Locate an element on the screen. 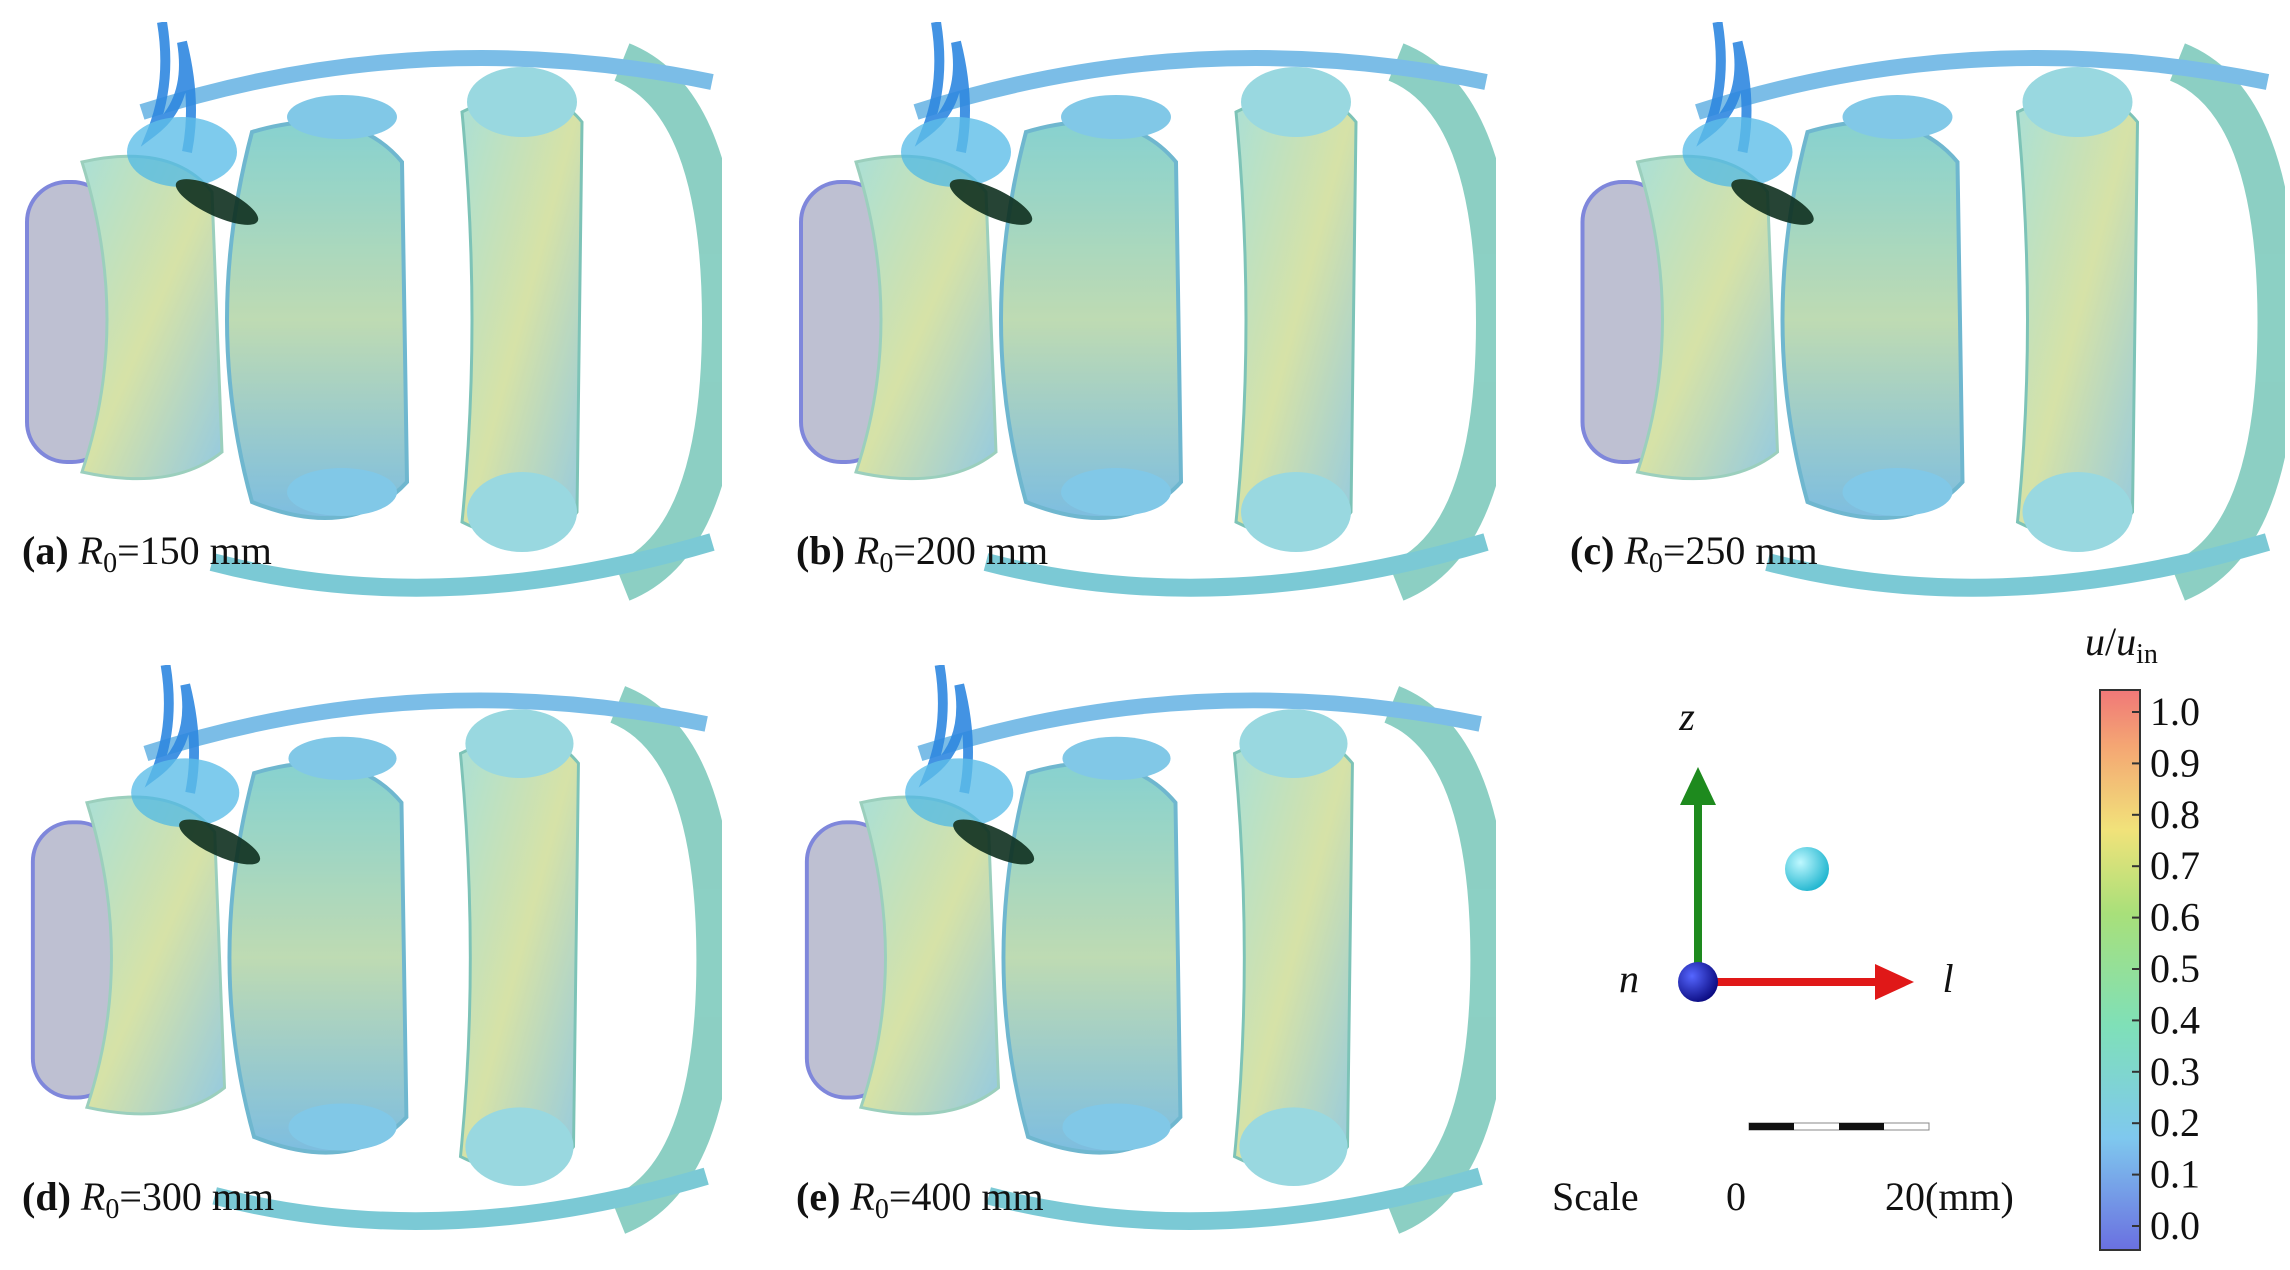  panel-d: (d) R0=300 mm is located at coordinates (369, 945).